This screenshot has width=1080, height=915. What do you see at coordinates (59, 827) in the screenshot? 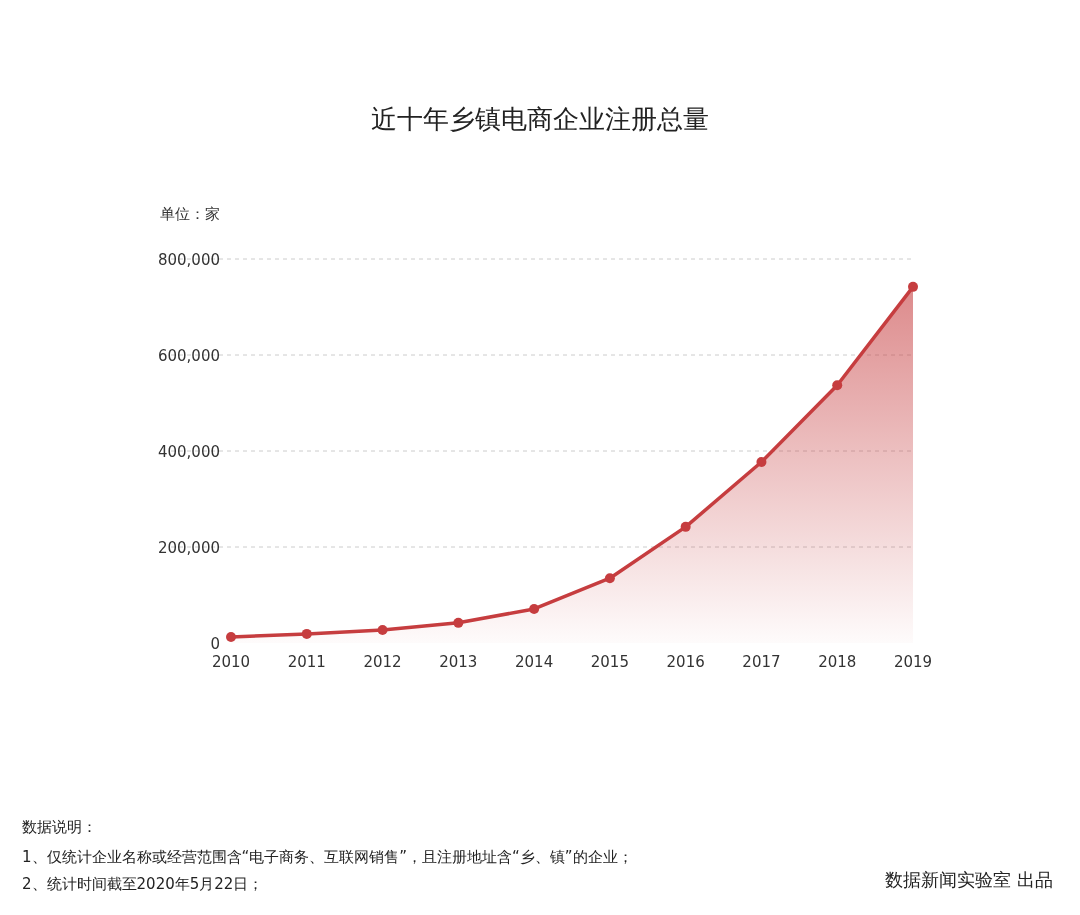
I see `text: 数据说明：` at bounding box center [59, 827].